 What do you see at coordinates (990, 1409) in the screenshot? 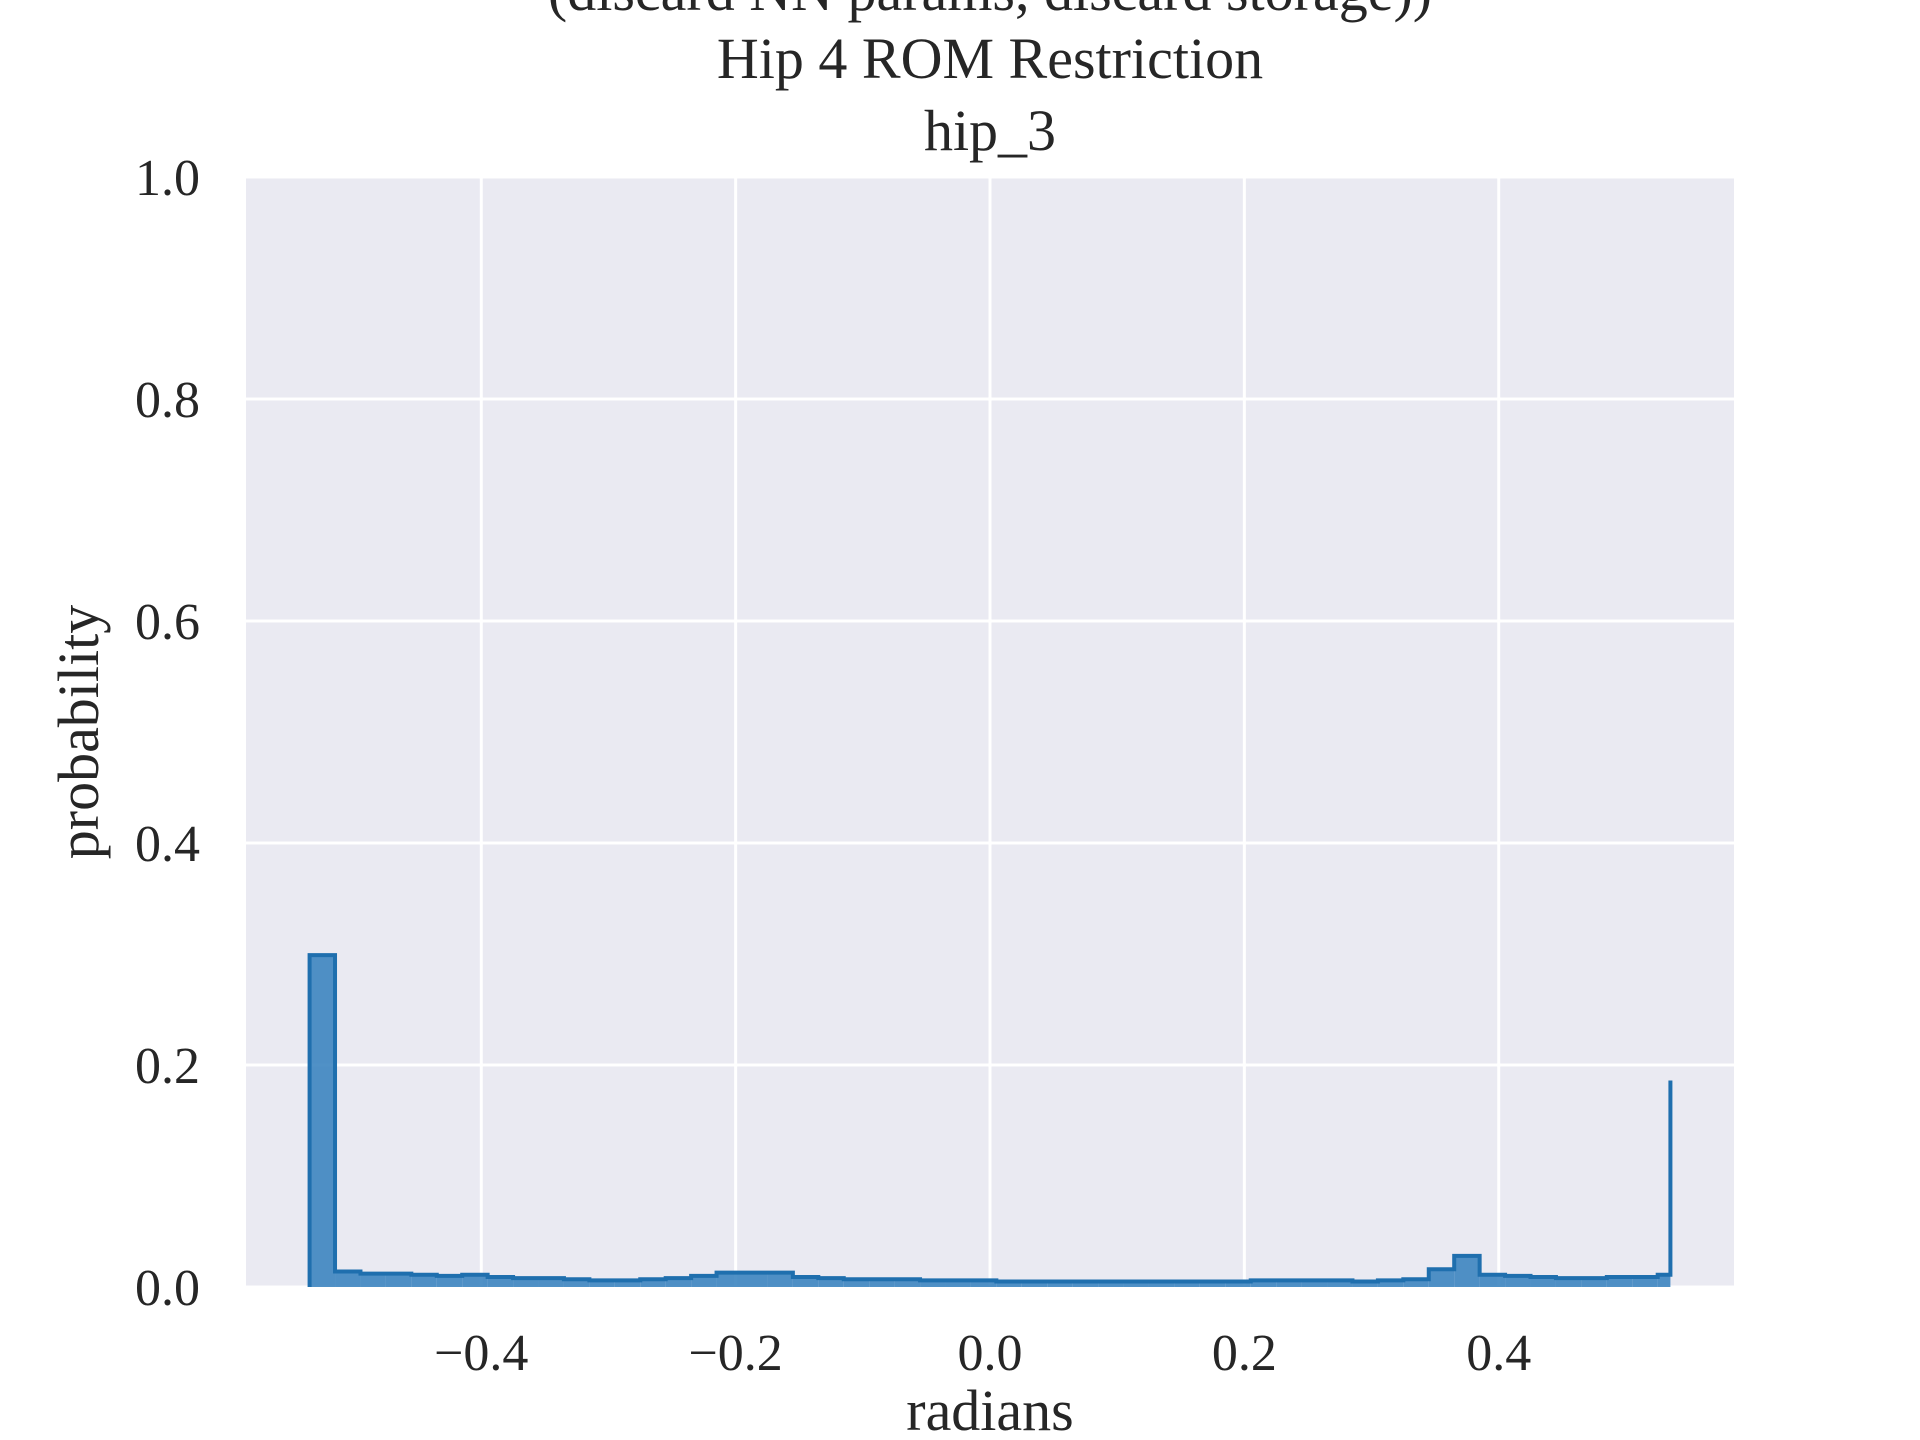
I see `x-axis-label: radians` at bounding box center [990, 1409].